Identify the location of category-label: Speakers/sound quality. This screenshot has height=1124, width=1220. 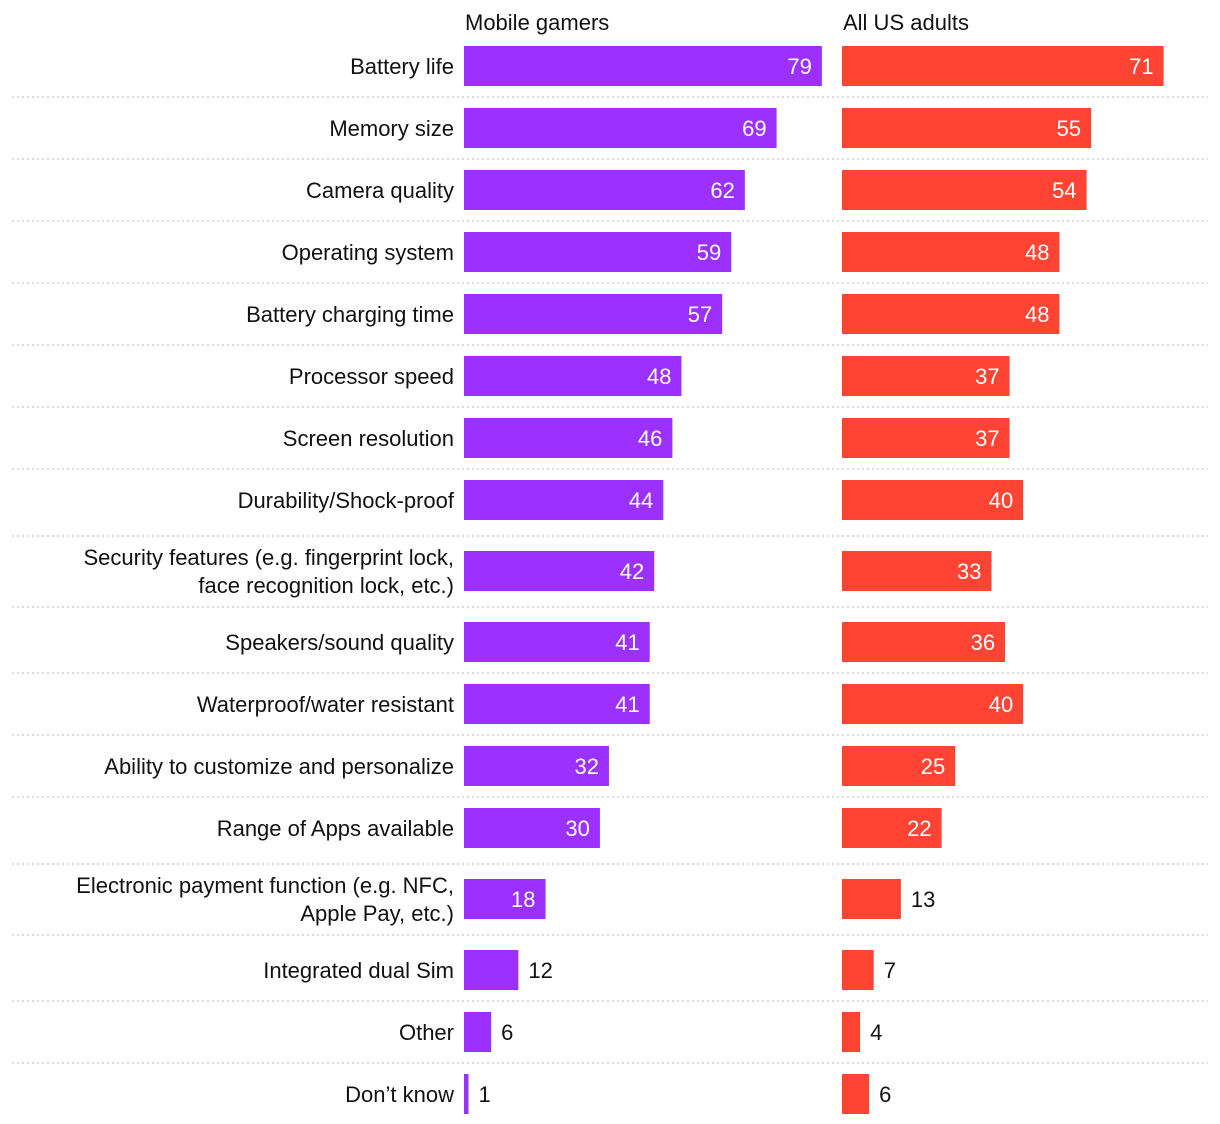
(339, 642).